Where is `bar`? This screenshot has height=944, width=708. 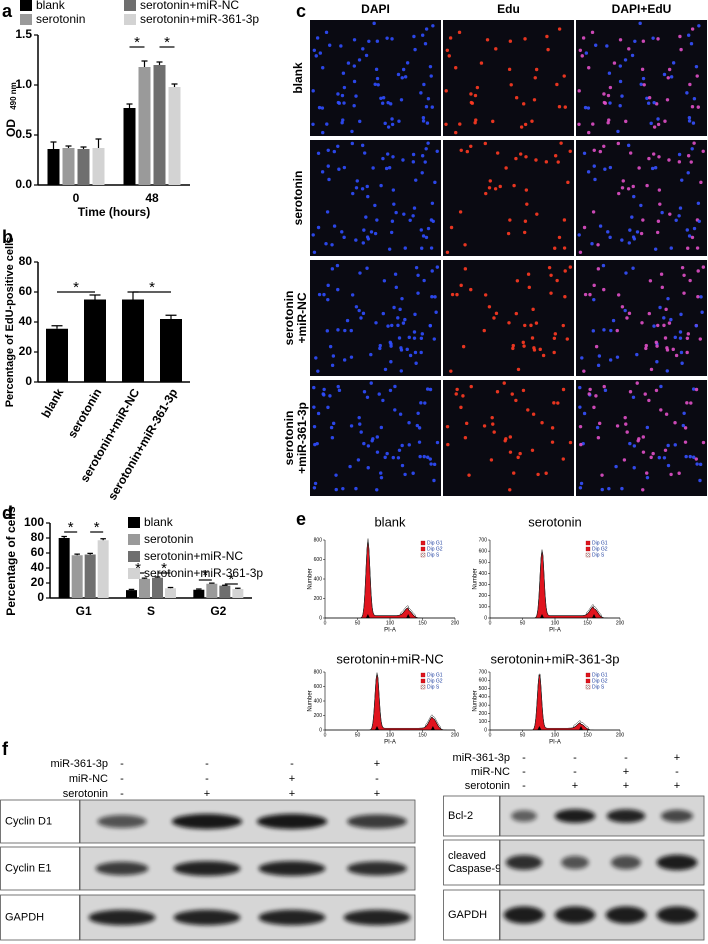
bar is located at coordinates (77, 576).